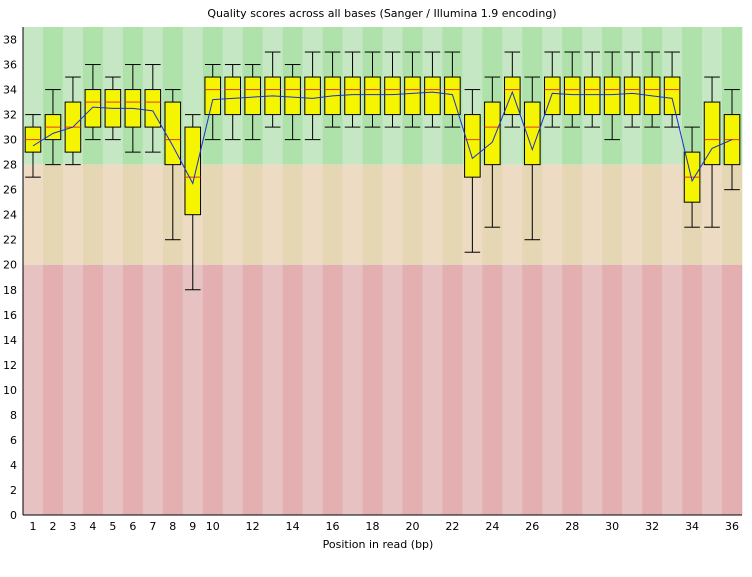 The image size is (752, 577). What do you see at coordinates (13, 515) in the screenshot?
I see `y-tick-label: 0` at bounding box center [13, 515].